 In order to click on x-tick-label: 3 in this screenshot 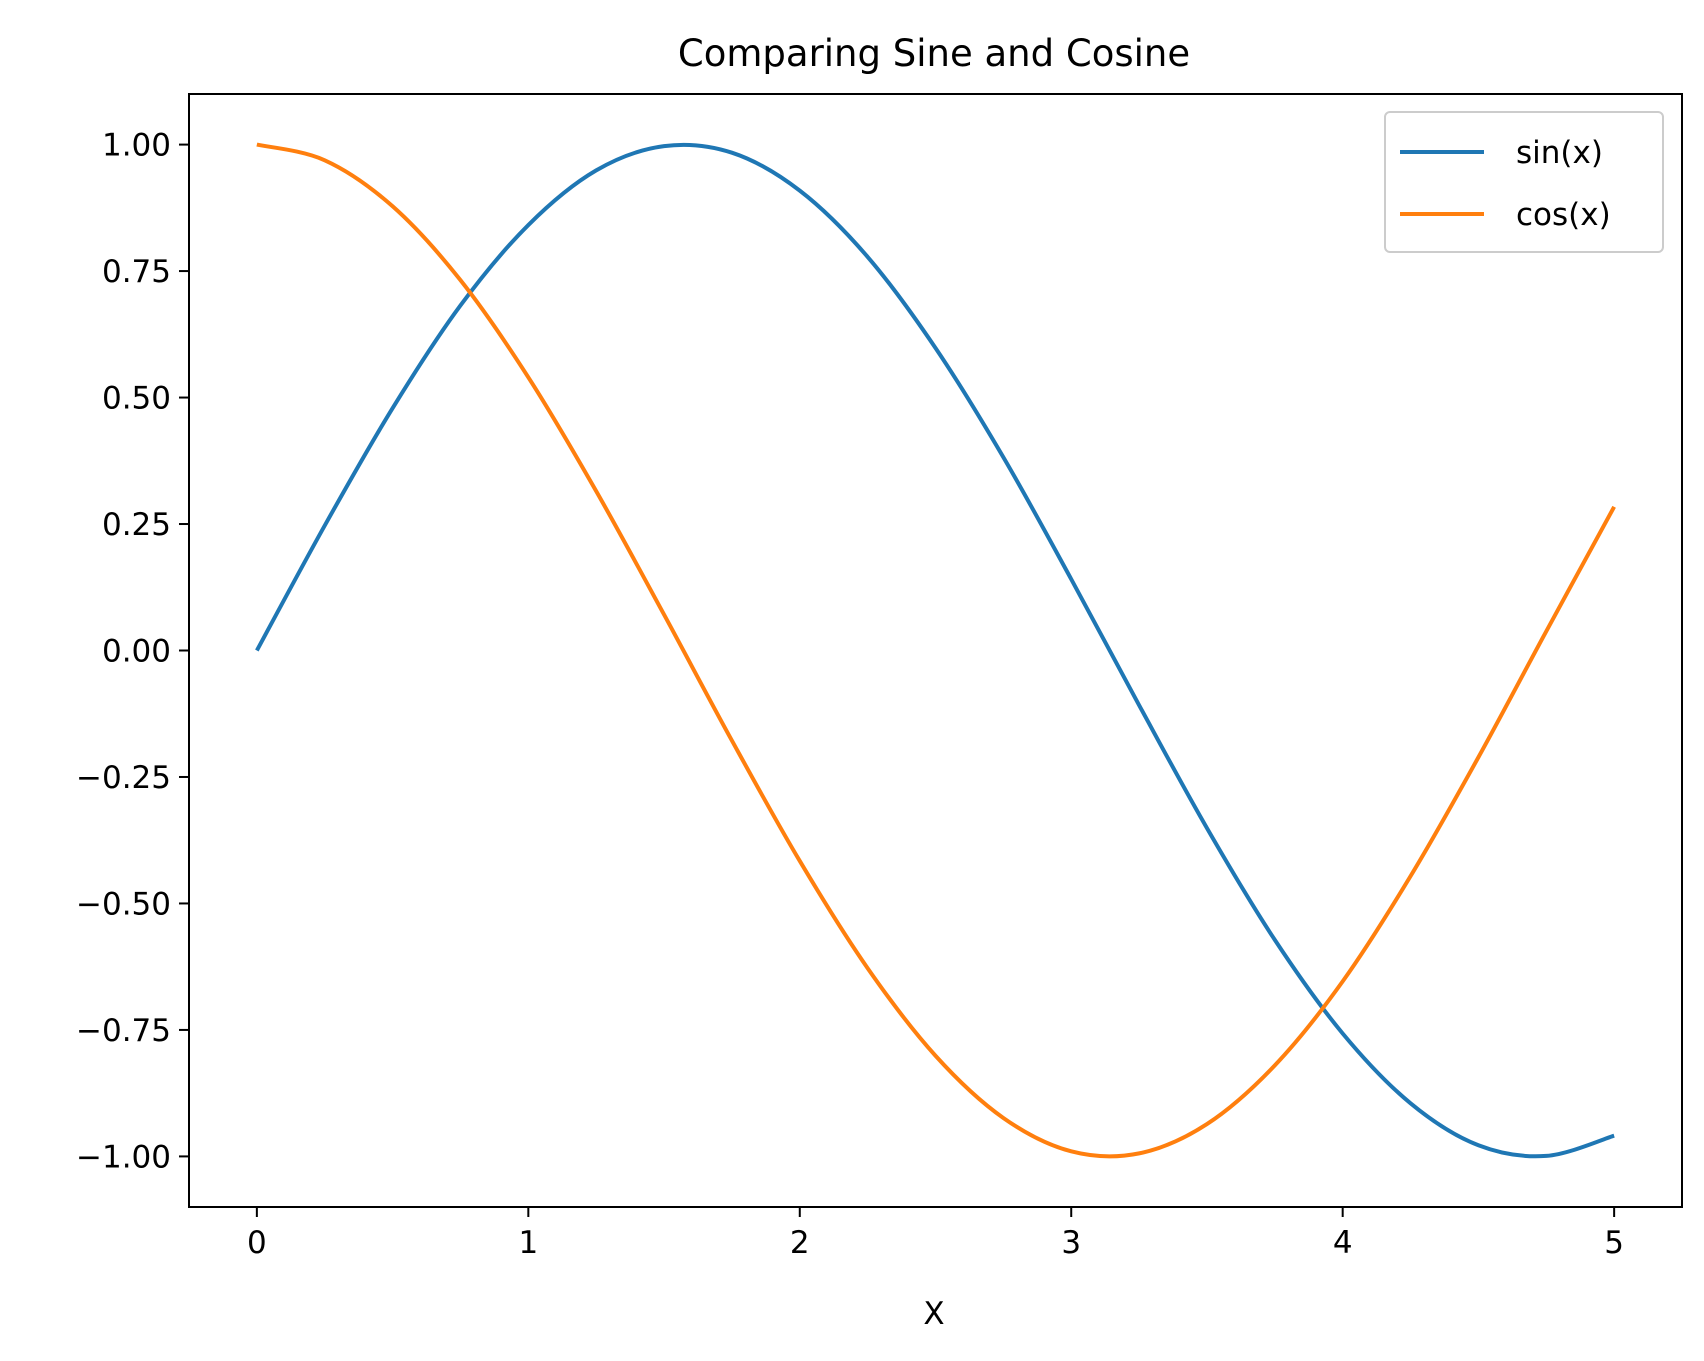, I will do `click(1071, 1243)`.